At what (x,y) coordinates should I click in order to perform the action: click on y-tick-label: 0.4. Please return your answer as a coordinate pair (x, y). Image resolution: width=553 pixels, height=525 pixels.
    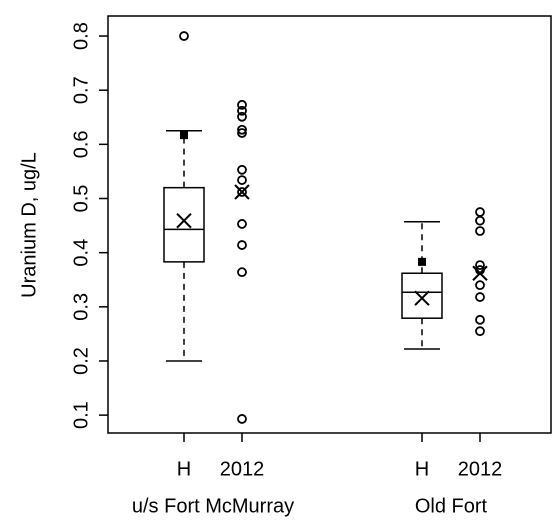
    Looking at the image, I should click on (81, 253).